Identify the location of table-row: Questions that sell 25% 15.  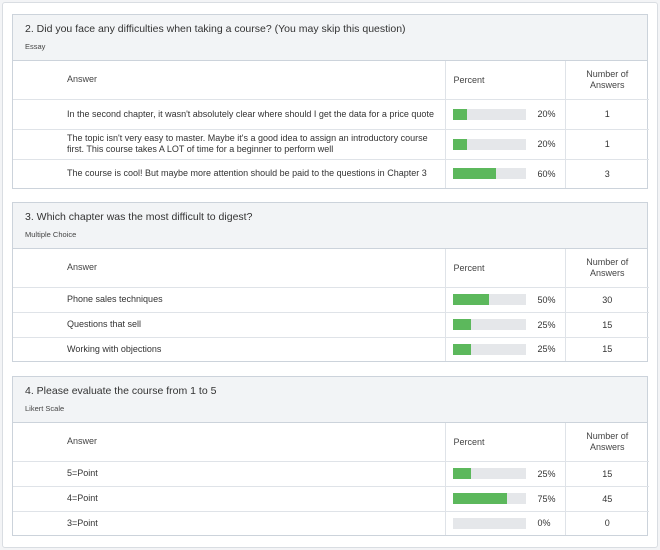
(331, 325).